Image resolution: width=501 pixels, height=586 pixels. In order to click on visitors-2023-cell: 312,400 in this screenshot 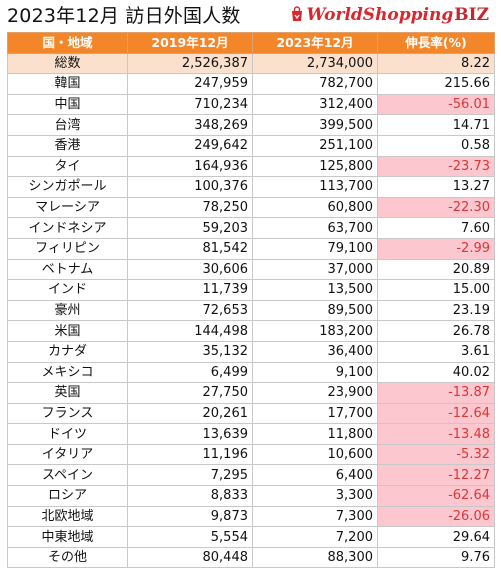, I will do `click(315, 104)`.